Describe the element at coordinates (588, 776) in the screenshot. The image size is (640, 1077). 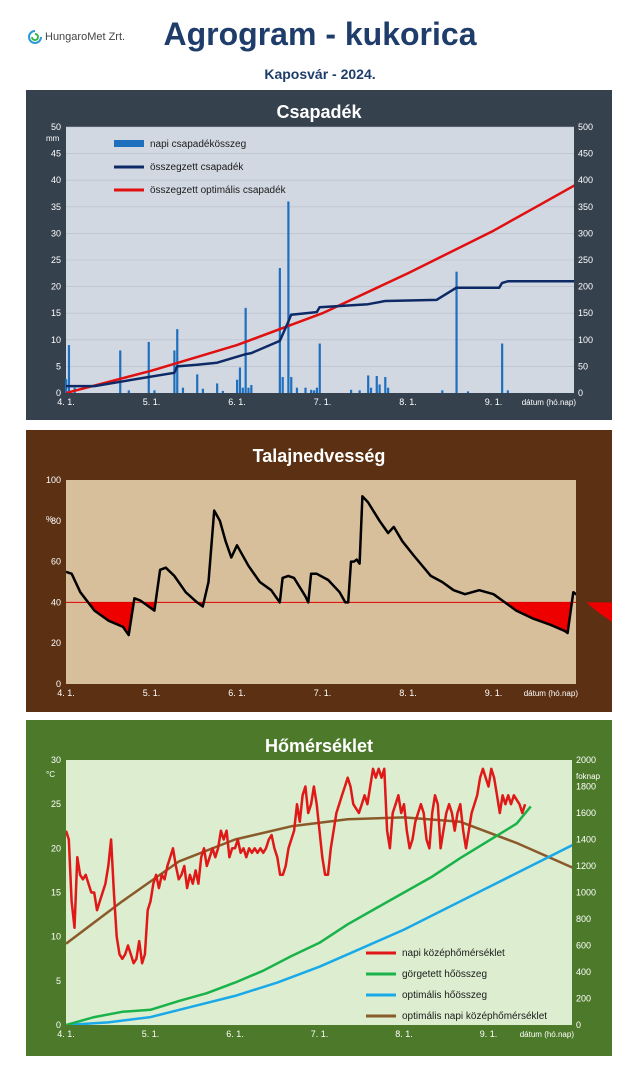
I see `y2-axis-label: foknap` at that location.